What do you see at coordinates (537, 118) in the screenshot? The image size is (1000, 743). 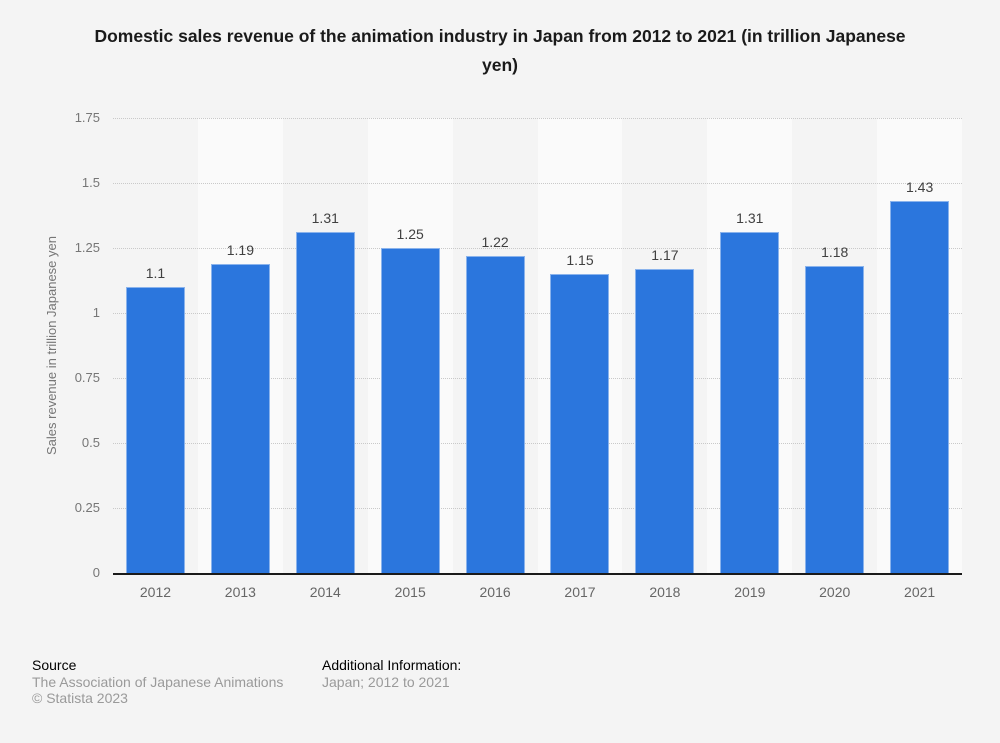 I see `gridline-1.75` at bounding box center [537, 118].